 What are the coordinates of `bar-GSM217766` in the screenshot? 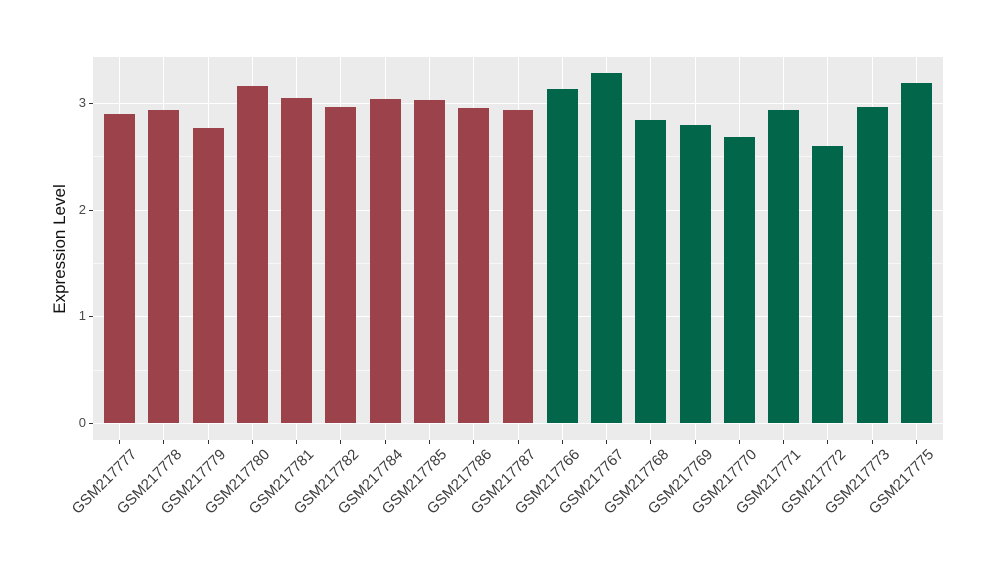 It's located at (562, 256).